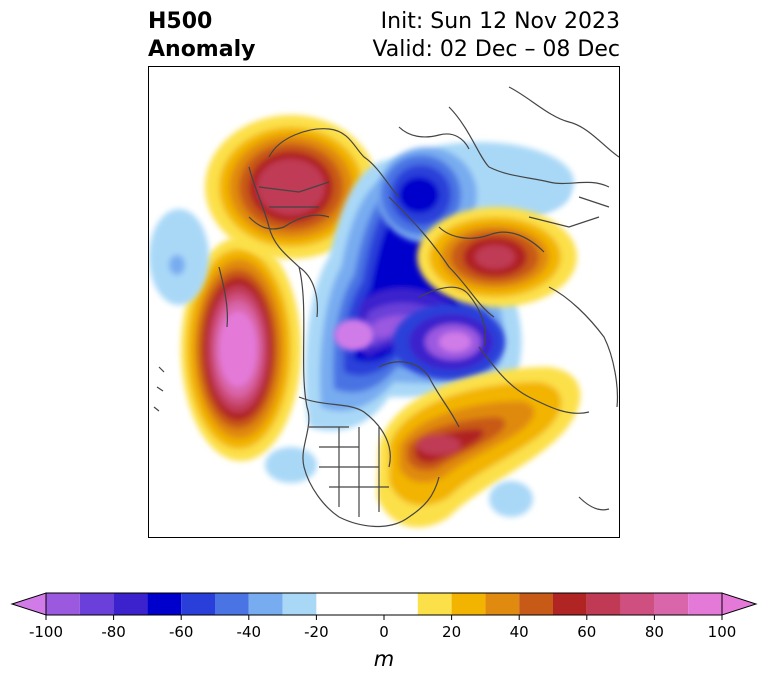  What do you see at coordinates (722, 632) in the screenshot?
I see `colorbar-tick-label: 100` at bounding box center [722, 632].